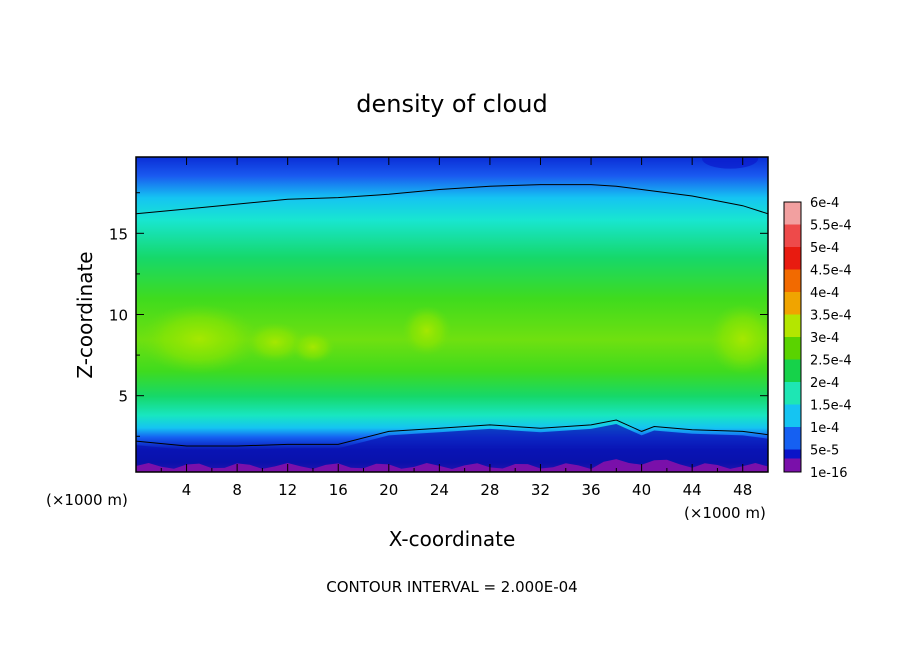 The height and width of the screenshot is (654, 904). I want to click on y-tick-label: 10, so click(118, 316).